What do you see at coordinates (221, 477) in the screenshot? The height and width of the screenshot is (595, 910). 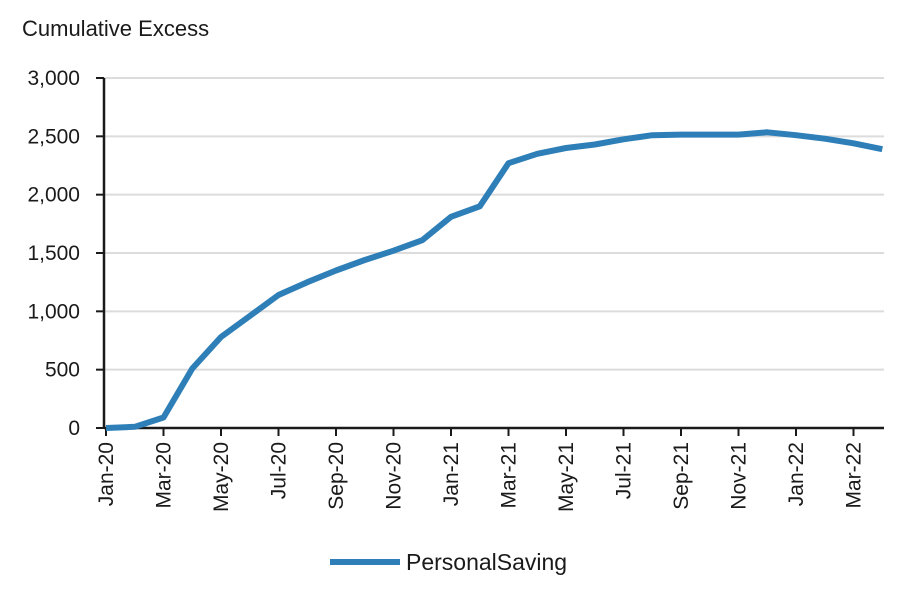 I see `x-tick-label: May-20` at bounding box center [221, 477].